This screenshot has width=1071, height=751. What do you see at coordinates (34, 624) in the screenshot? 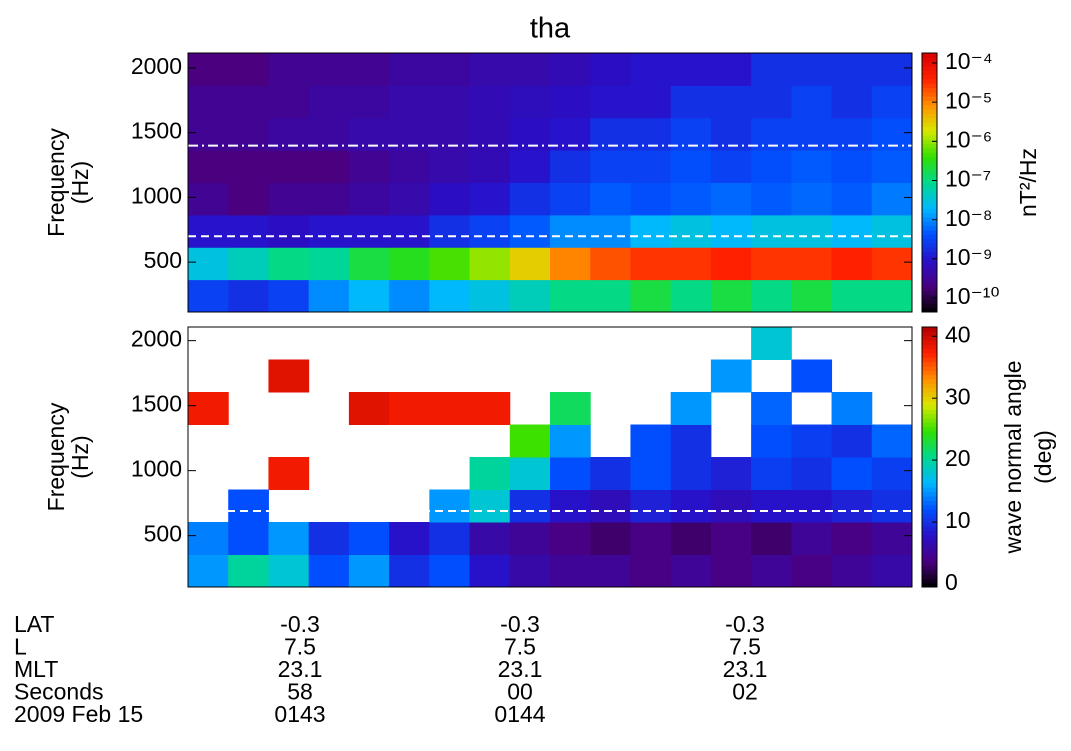
I see `ephemeris-label: LAT` at bounding box center [34, 624].